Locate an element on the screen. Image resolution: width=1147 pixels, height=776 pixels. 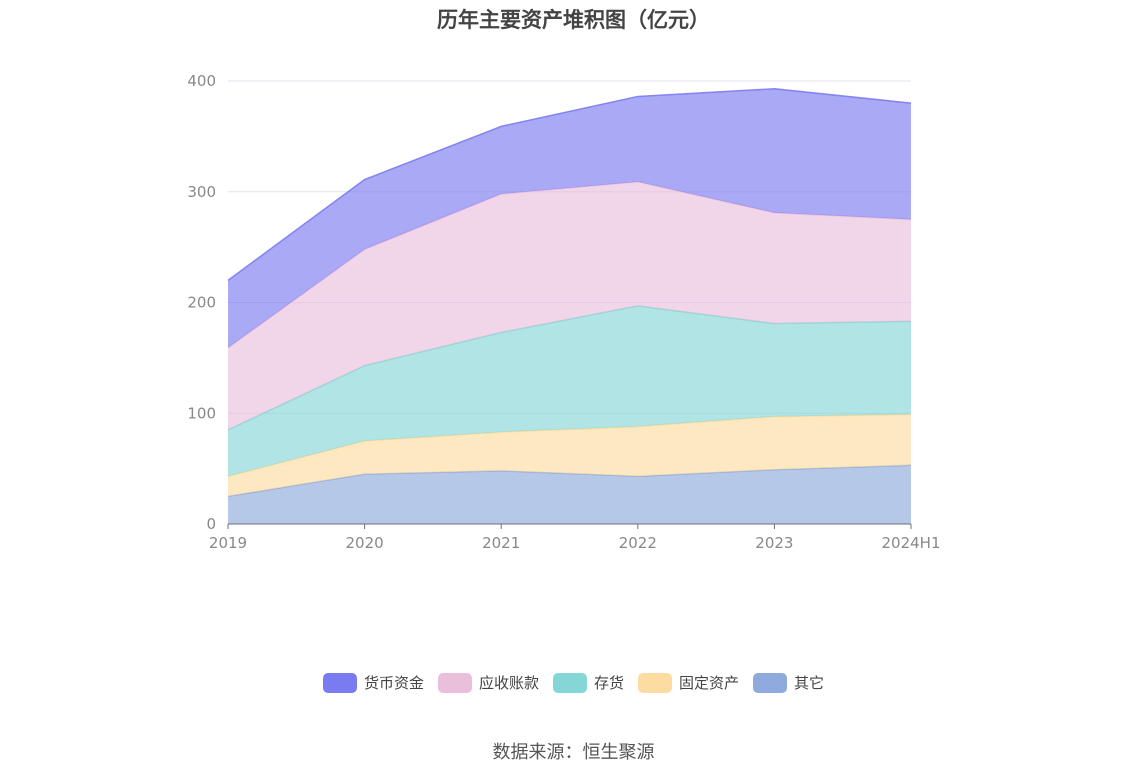
y-tick-label: 200 is located at coordinates (201, 303).